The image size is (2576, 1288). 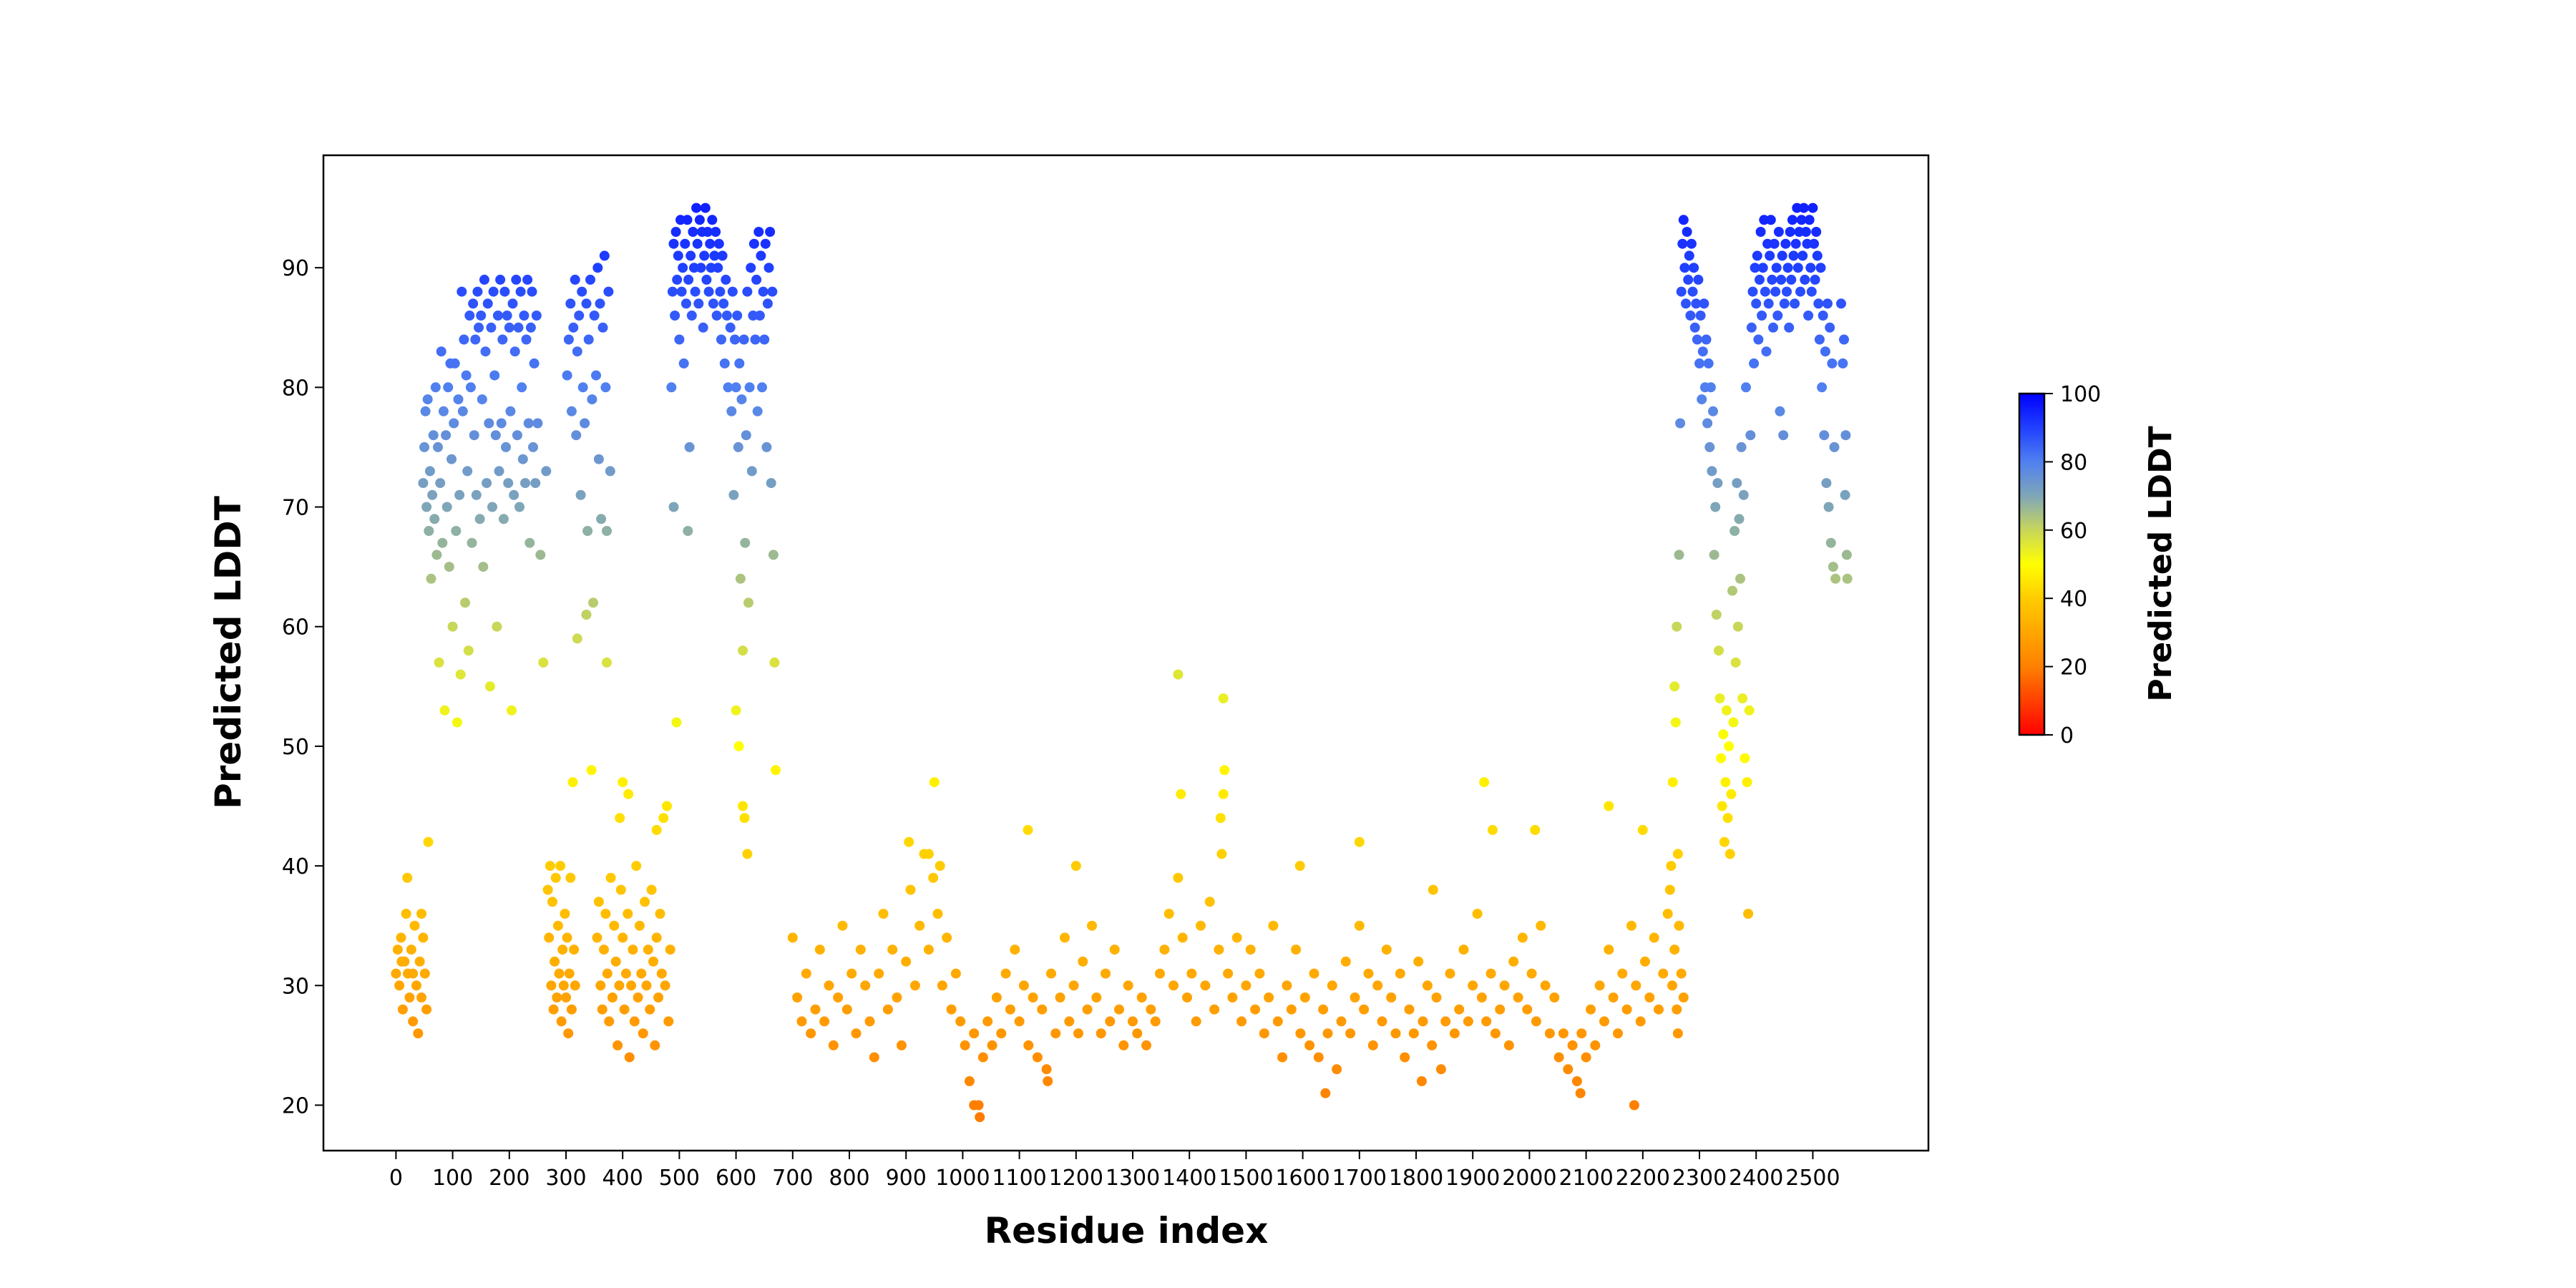 I want to click on y-tick-label: 80, so click(x=295, y=389).